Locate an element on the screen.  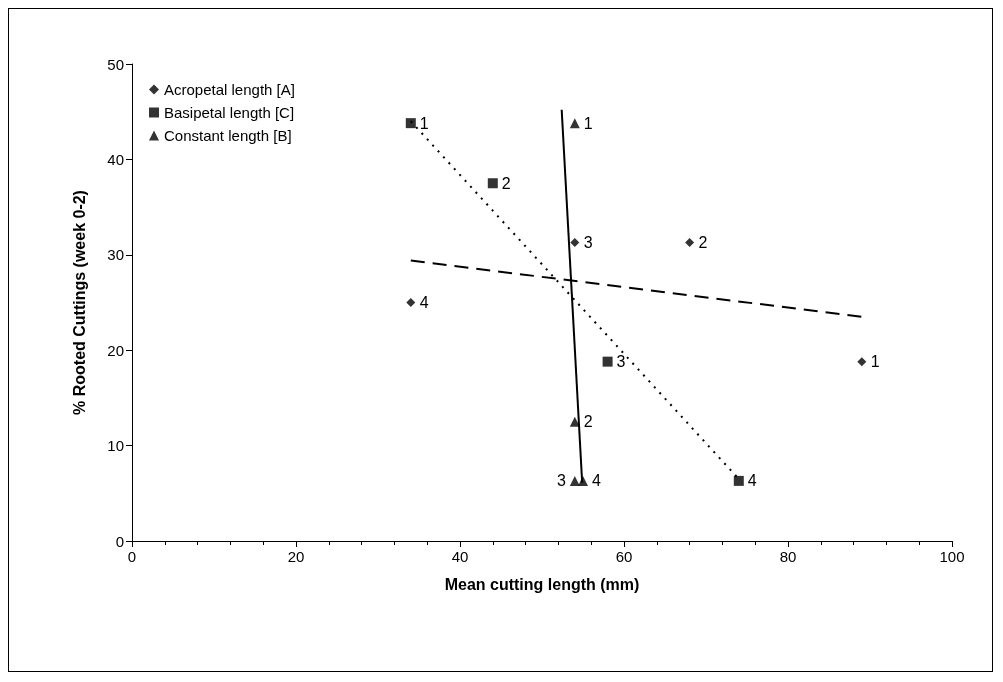
y-tick-label: 0 is located at coordinates (119, 541).